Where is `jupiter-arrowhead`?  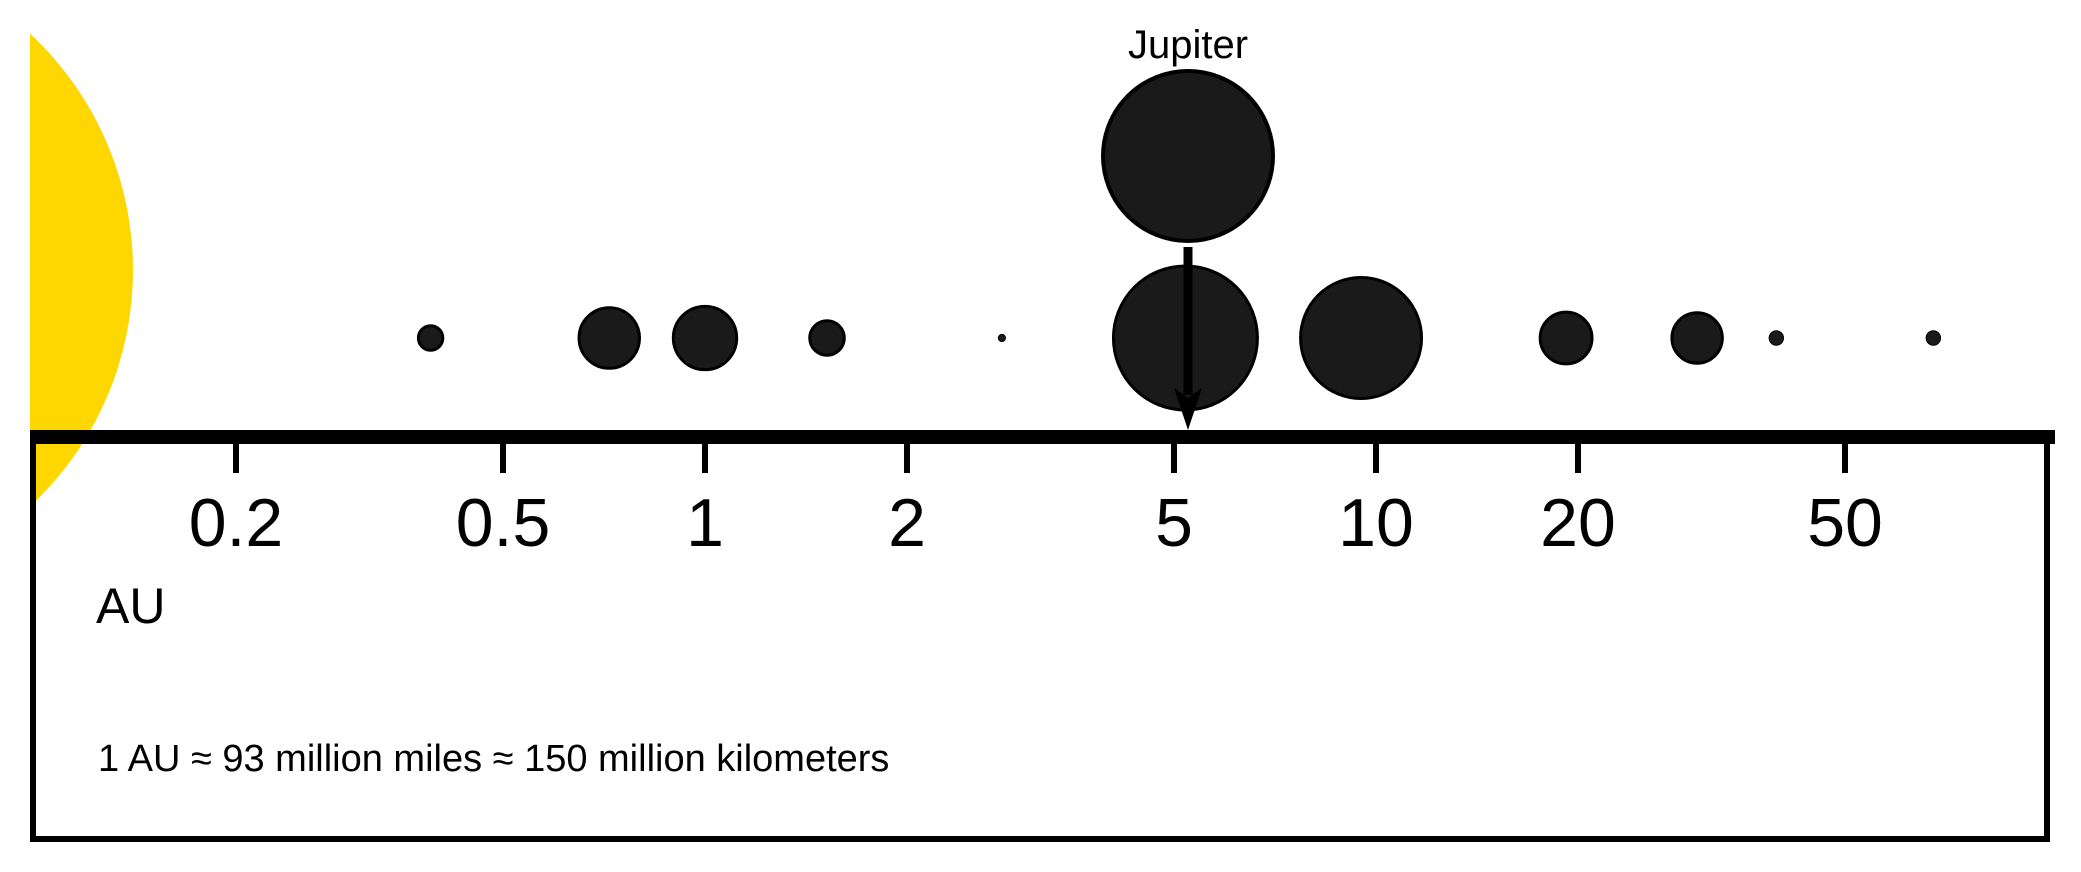 jupiter-arrowhead is located at coordinates (1188, 409).